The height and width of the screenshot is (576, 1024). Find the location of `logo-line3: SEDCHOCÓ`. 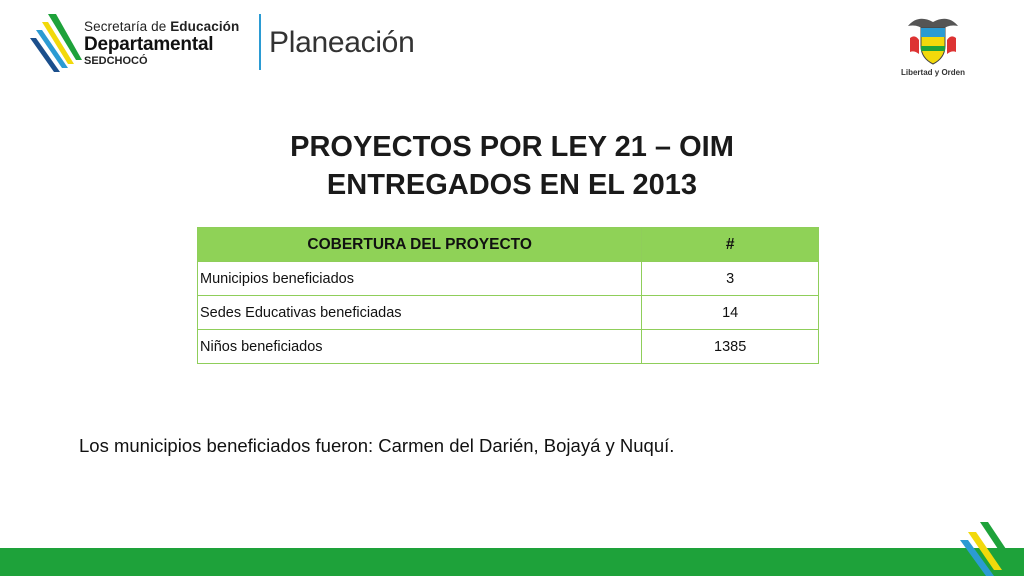

logo-line3: SEDCHOCÓ is located at coordinates (116, 60).